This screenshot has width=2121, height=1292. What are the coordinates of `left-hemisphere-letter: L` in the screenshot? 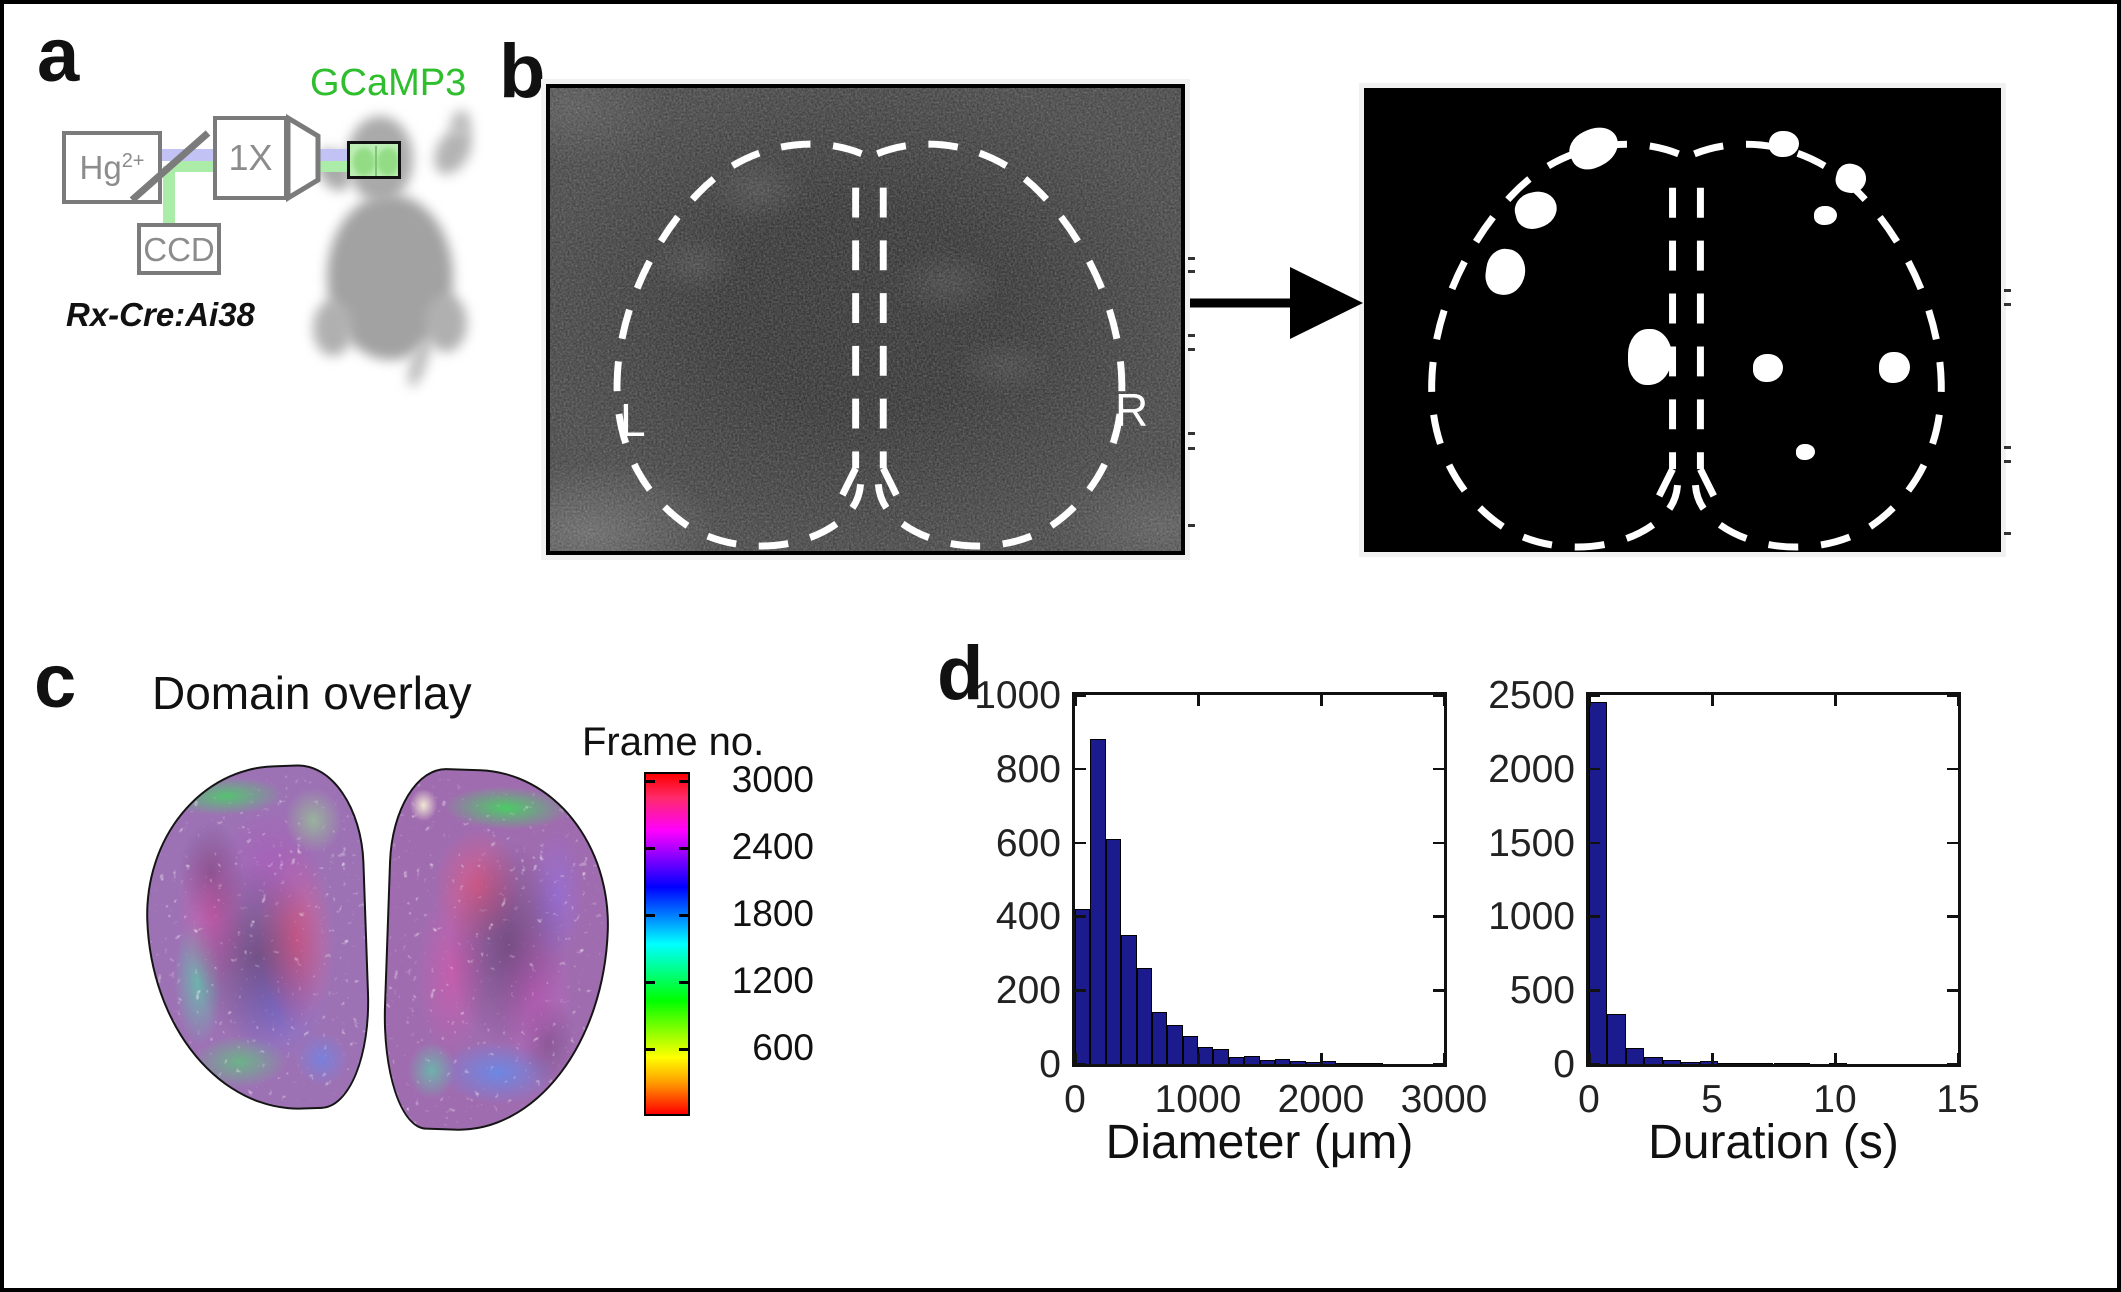 It's located at (633, 420).